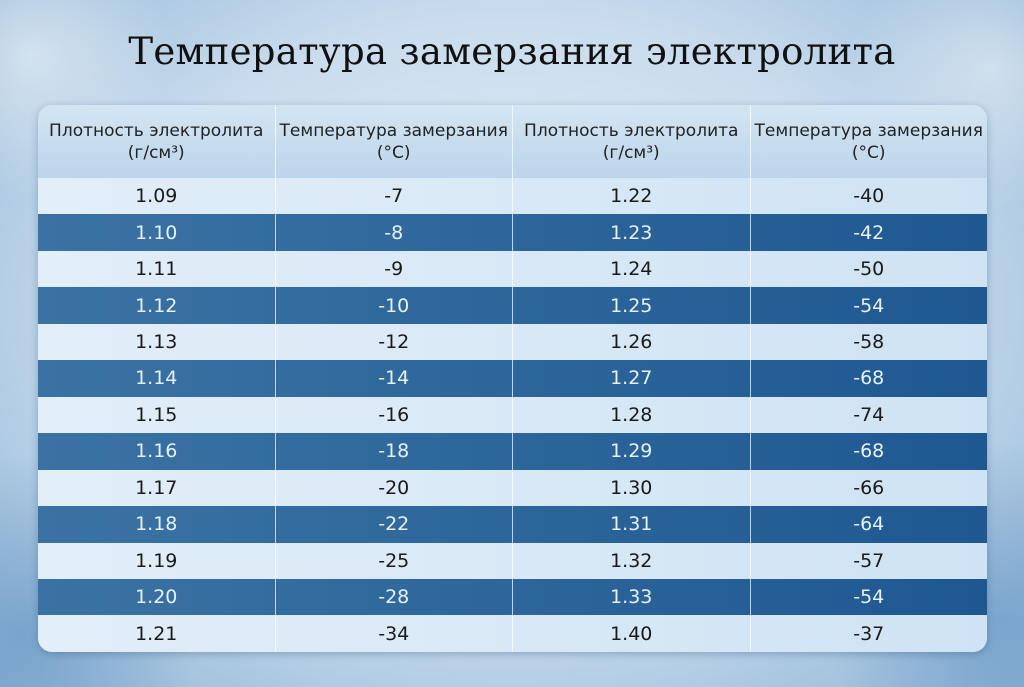 The width and height of the screenshot is (1024, 687). I want to click on density-cell: 1.11, so click(157, 269).